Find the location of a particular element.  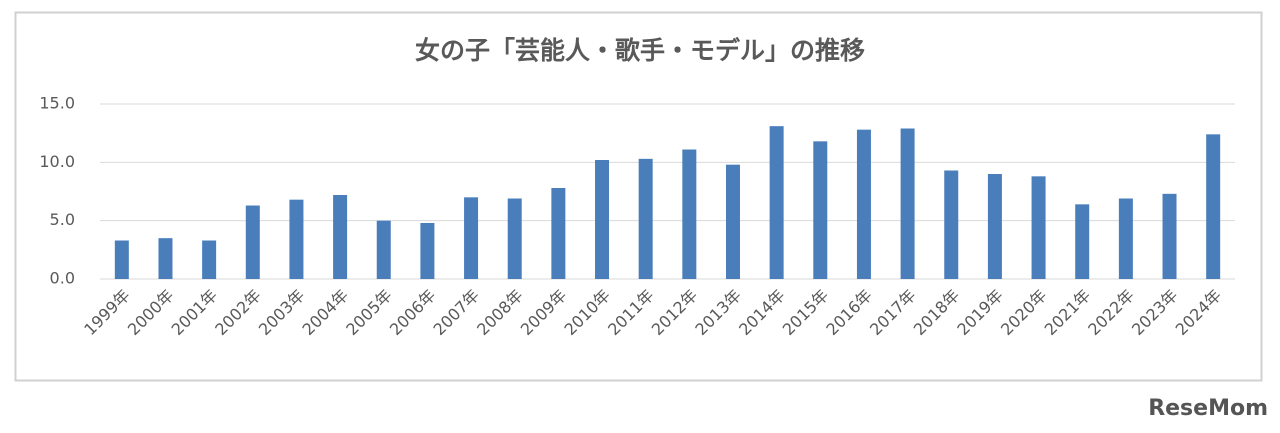

y-tick-label: 5.0 is located at coordinates (62, 219).